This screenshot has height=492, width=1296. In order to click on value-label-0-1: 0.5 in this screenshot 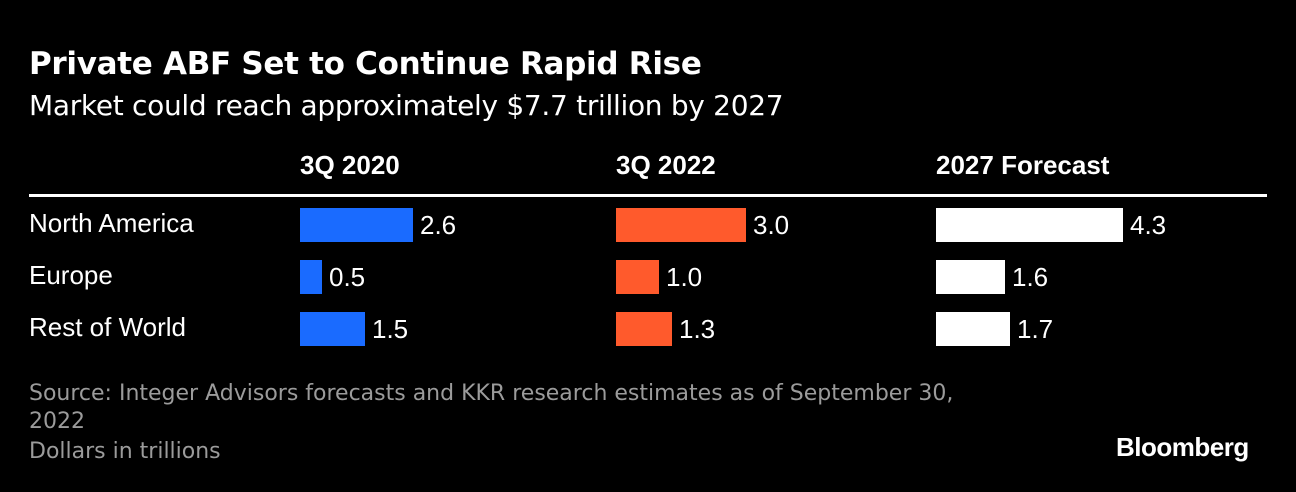, I will do `click(347, 277)`.